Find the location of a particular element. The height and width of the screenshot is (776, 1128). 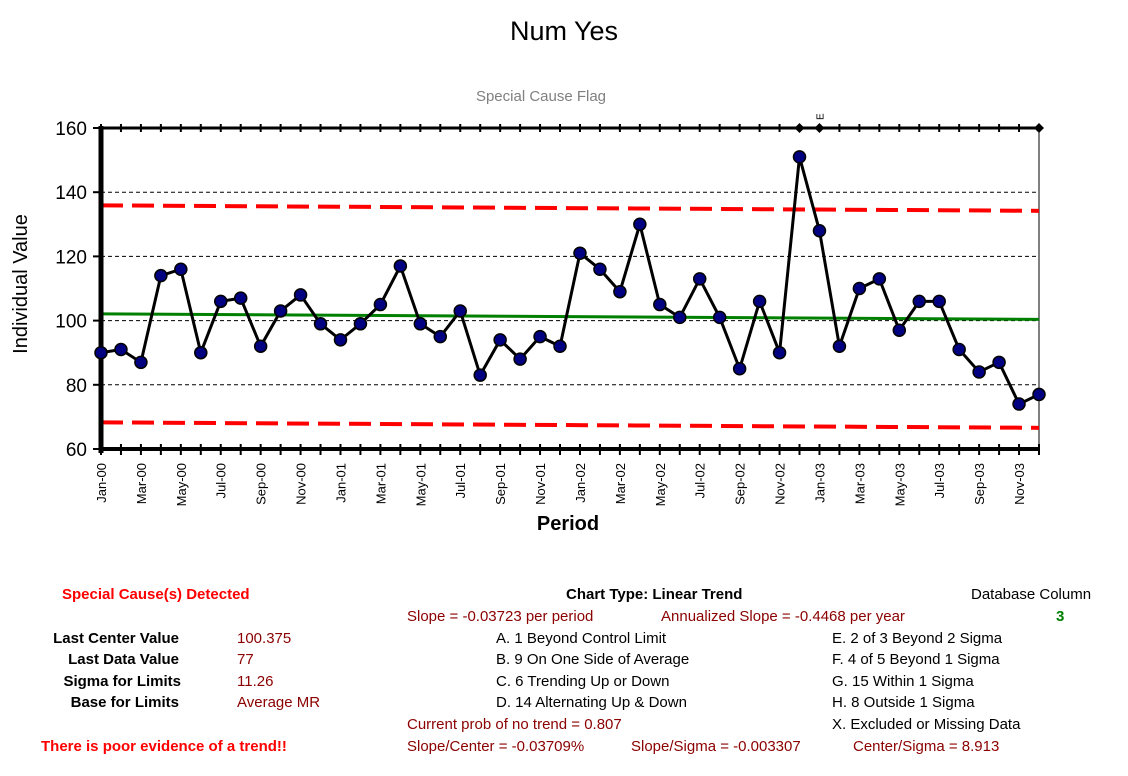

x-tick-label: Jul-01 is located at coordinates (460, 480).